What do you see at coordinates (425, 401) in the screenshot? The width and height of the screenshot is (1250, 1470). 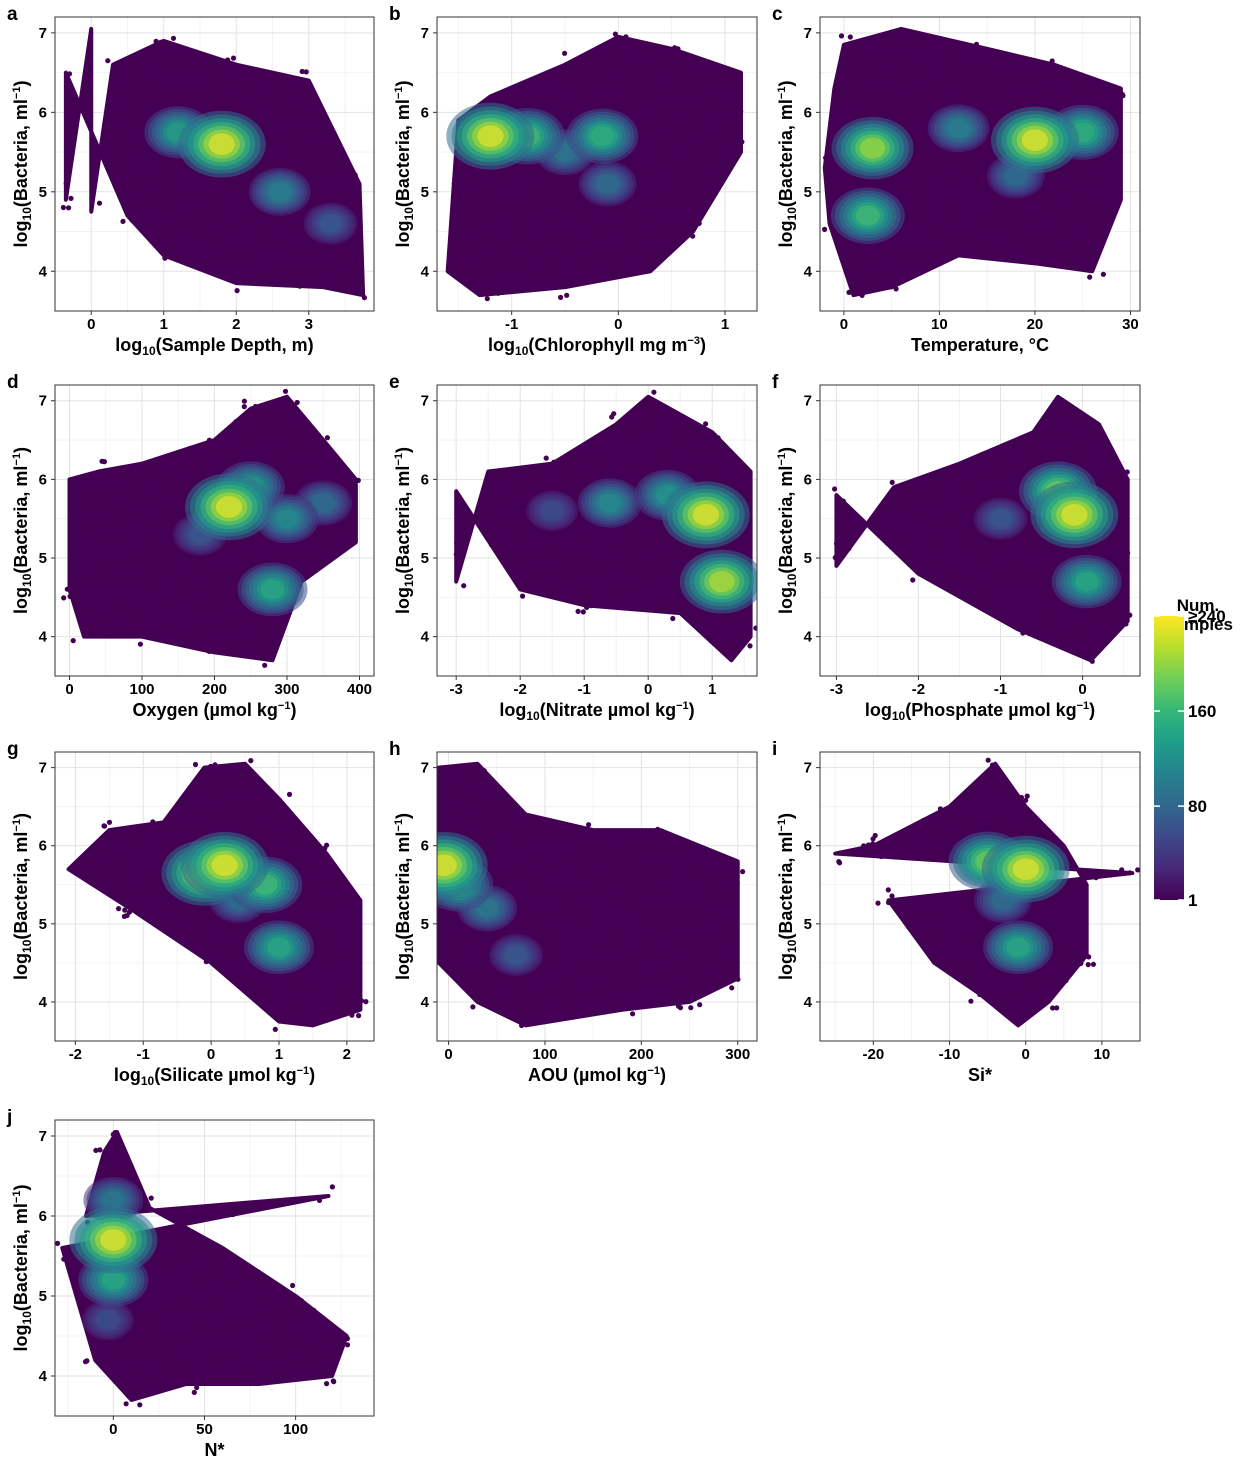 I see `y-tick-label: 7` at bounding box center [425, 401].